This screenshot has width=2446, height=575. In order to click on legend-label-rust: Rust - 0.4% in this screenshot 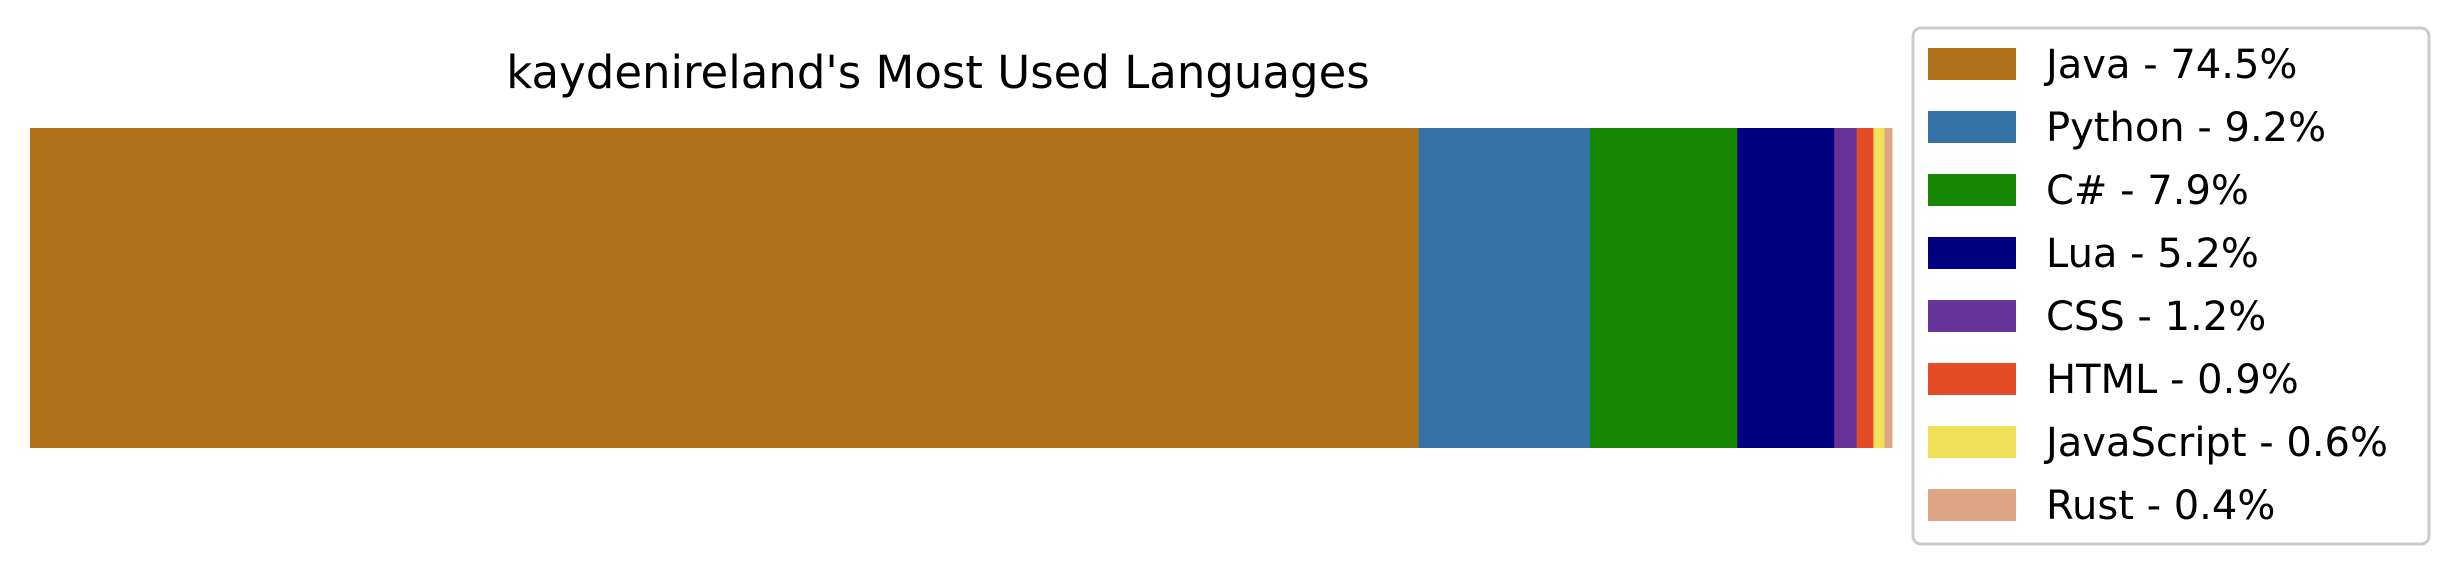, I will do `click(2160, 506)`.